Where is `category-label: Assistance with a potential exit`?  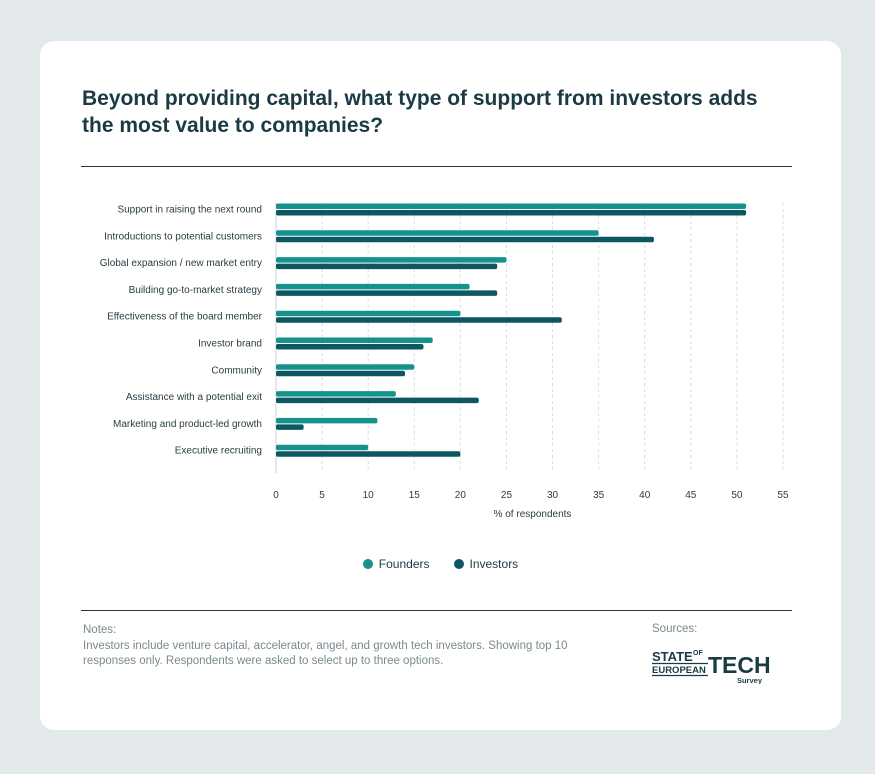 category-label: Assistance with a potential exit is located at coordinates (194, 397).